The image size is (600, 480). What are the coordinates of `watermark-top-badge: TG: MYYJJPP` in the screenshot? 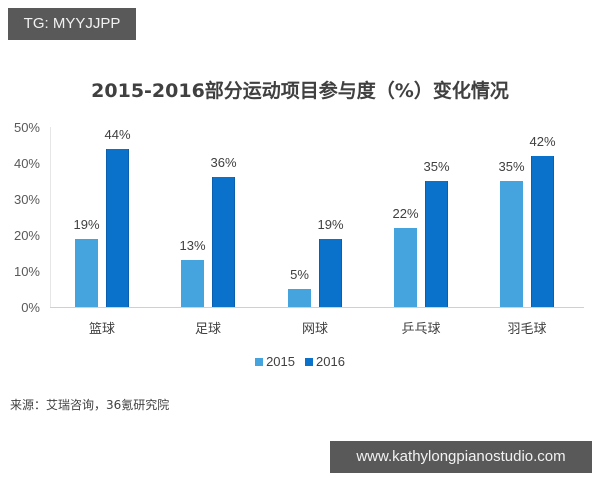 It's located at (72, 24).